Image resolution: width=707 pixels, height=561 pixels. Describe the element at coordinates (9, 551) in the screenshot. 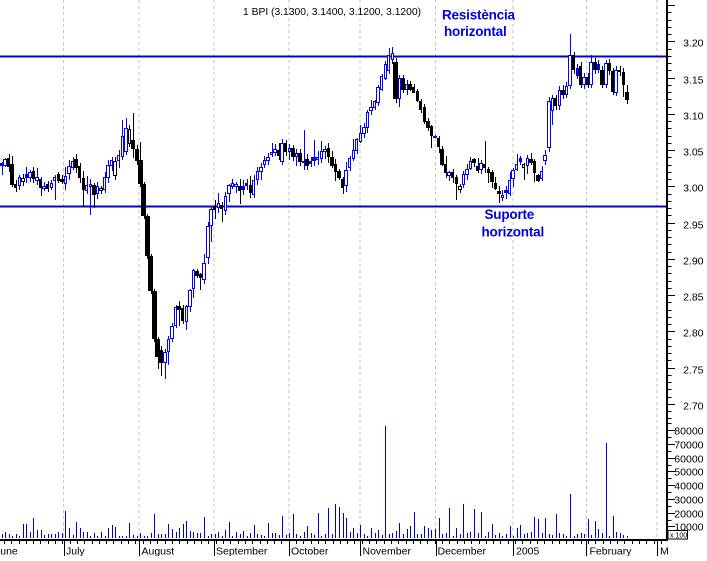

I see `svg-text: June` at that location.